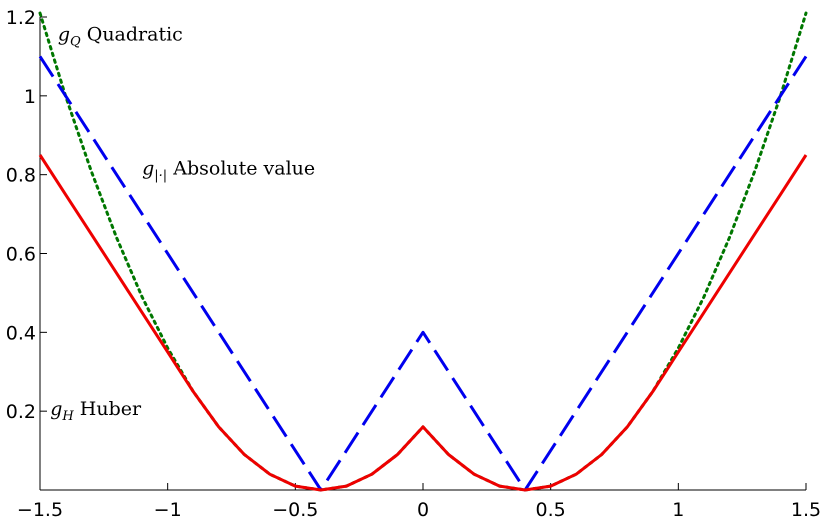 This screenshot has height=520, width=830. I want to click on annotation-text: Absolute value, so click(241, 169).